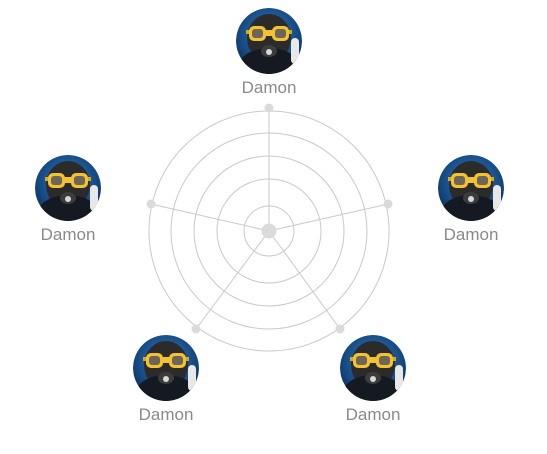 The width and height of the screenshot is (547, 454). Describe the element at coordinates (328, 217) in the screenshot. I see `spoke-right` at that location.